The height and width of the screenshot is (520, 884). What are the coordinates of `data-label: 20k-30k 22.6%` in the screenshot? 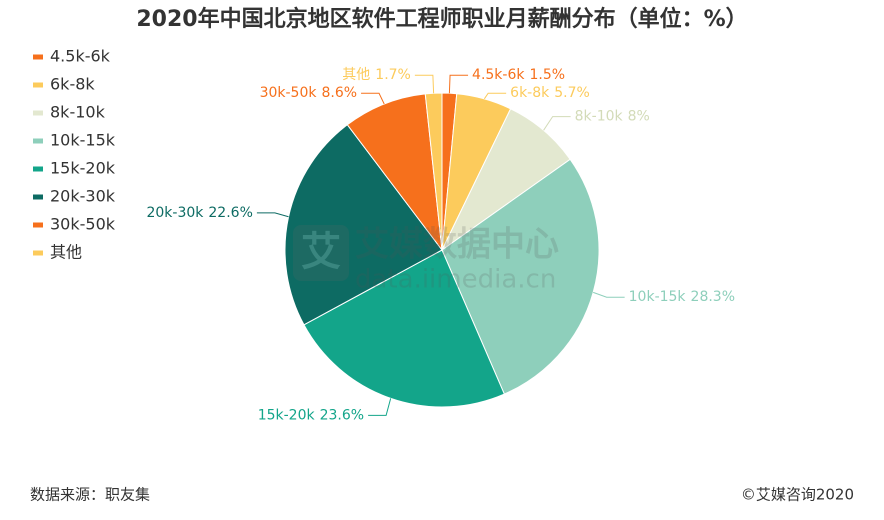 It's located at (199, 213).